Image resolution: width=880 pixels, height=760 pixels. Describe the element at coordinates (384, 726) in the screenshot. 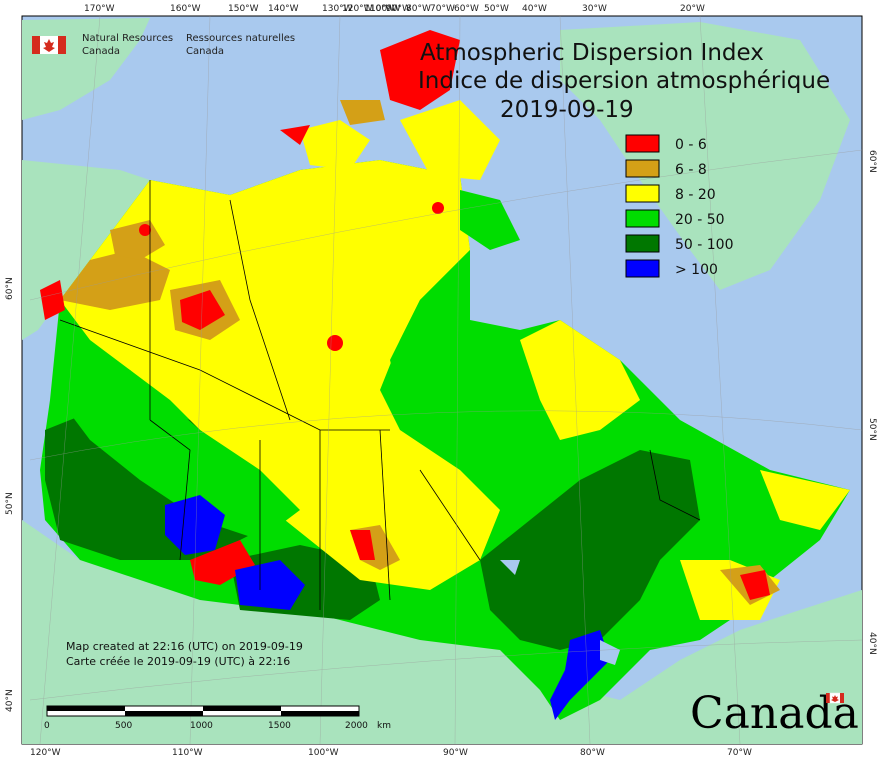

I see `scale-unit: km` at that location.